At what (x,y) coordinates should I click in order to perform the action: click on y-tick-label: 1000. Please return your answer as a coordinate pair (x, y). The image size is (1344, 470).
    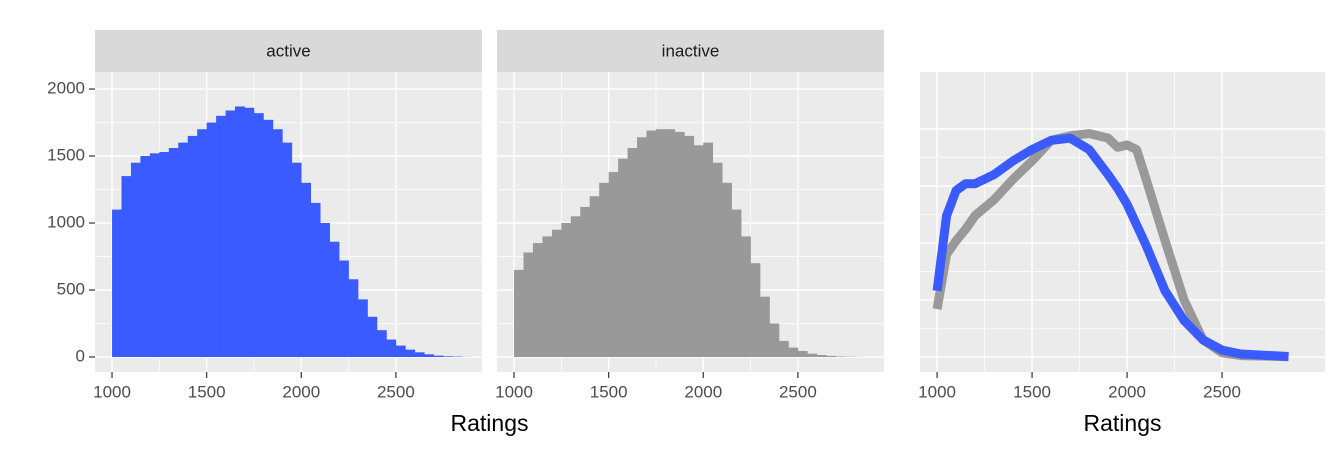
    Looking at the image, I should click on (66, 221).